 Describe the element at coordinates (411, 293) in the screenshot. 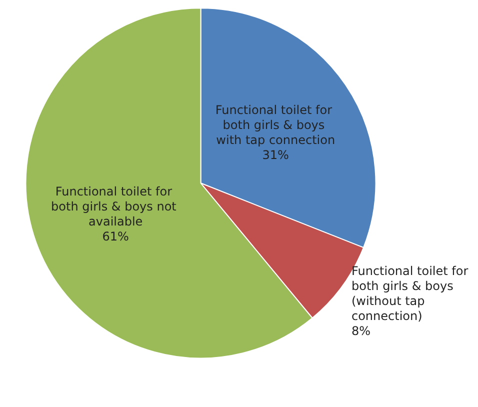

I see `slice-label: Functional toilet for both girls & boys (without tap connection)` at that location.